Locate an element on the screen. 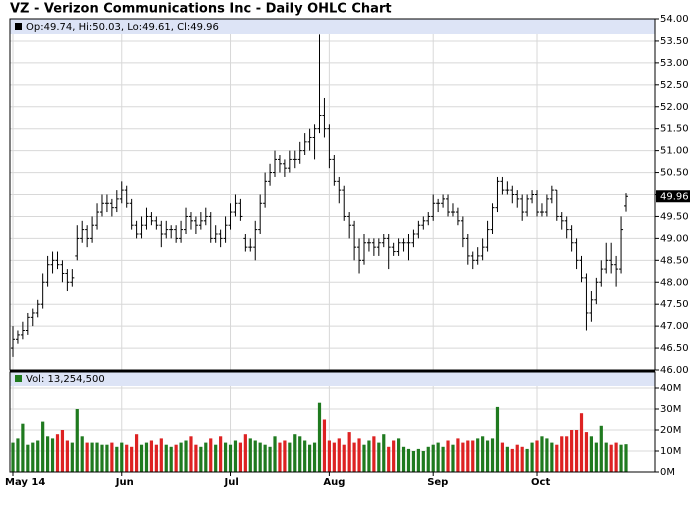  volume-legend-band is located at coordinates (332, 379).